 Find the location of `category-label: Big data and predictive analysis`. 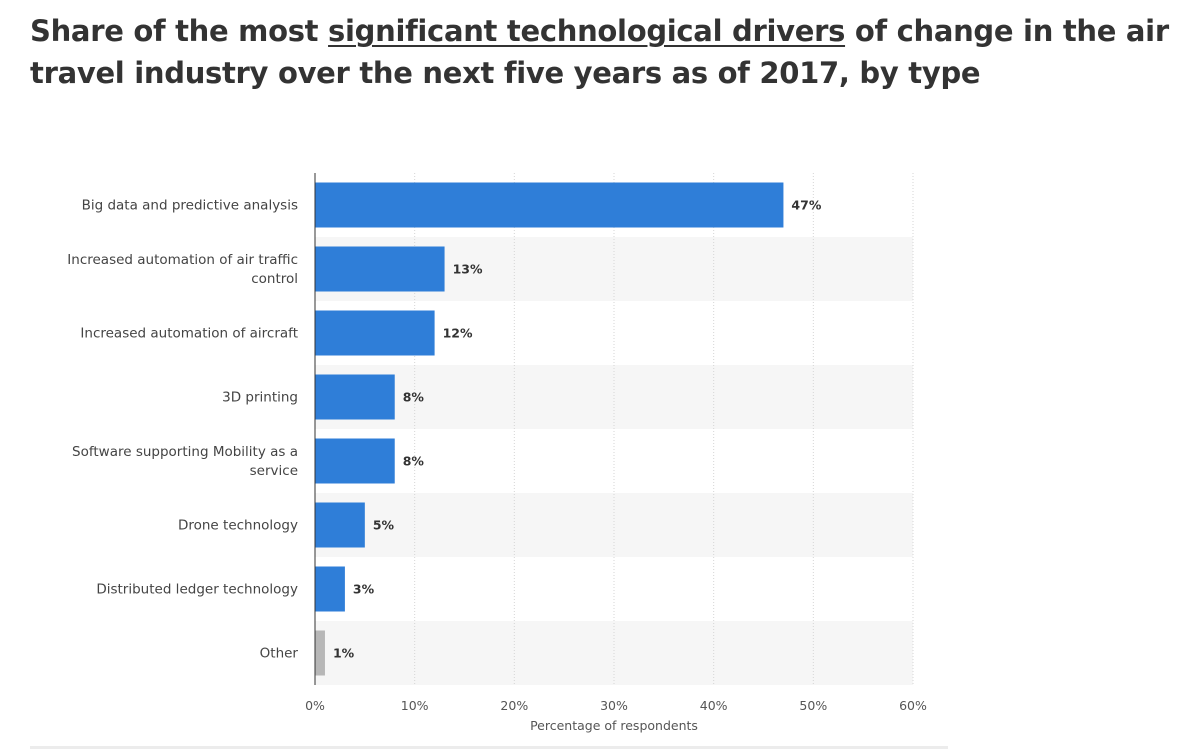

category-label: Big data and predictive analysis is located at coordinates (190, 206).